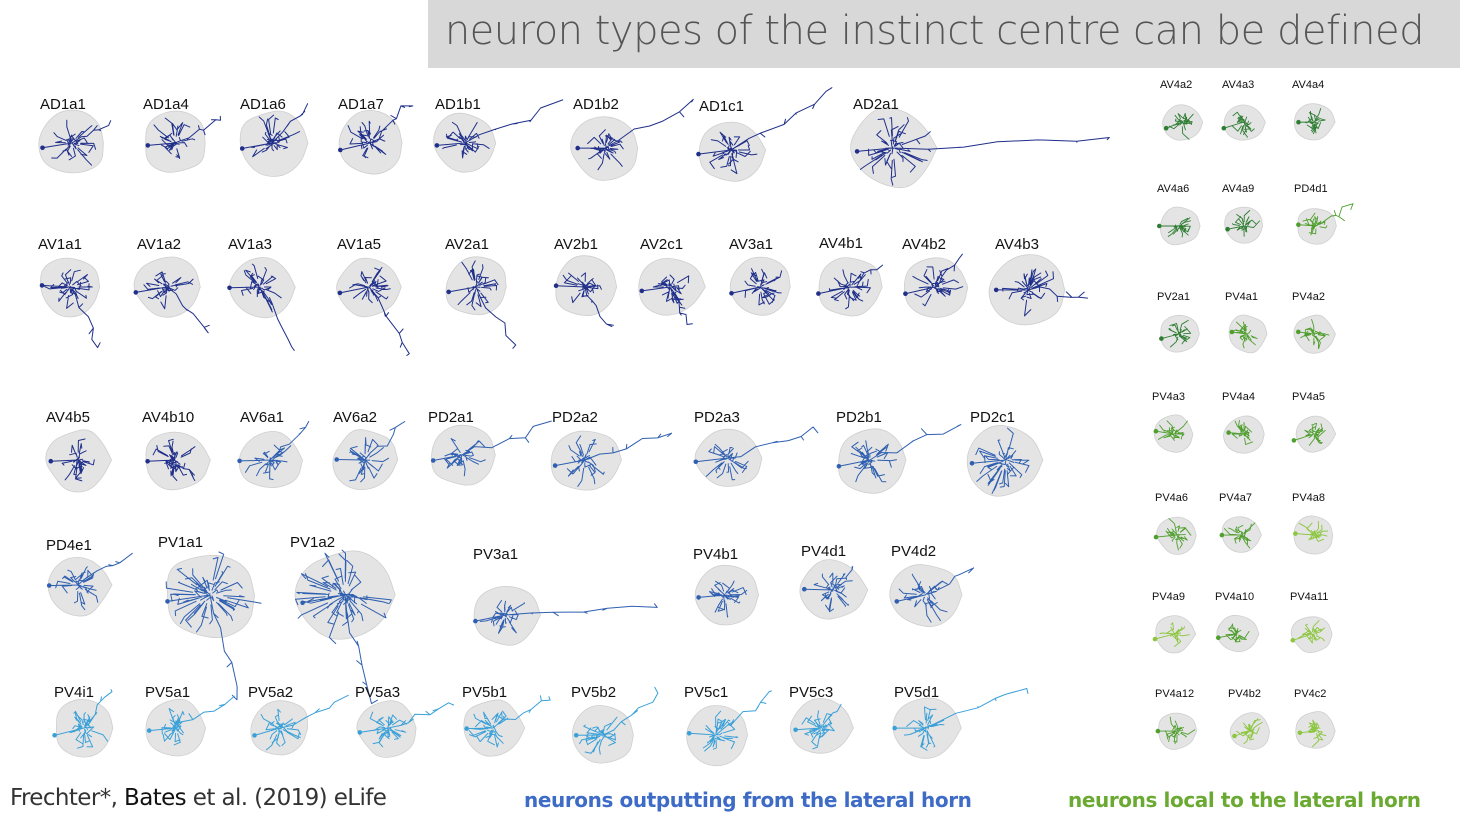 This screenshot has width=1460, height=824. What do you see at coordinates (1314, 434) in the screenshot?
I see `local-neuron-pv4a5` at bounding box center [1314, 434].